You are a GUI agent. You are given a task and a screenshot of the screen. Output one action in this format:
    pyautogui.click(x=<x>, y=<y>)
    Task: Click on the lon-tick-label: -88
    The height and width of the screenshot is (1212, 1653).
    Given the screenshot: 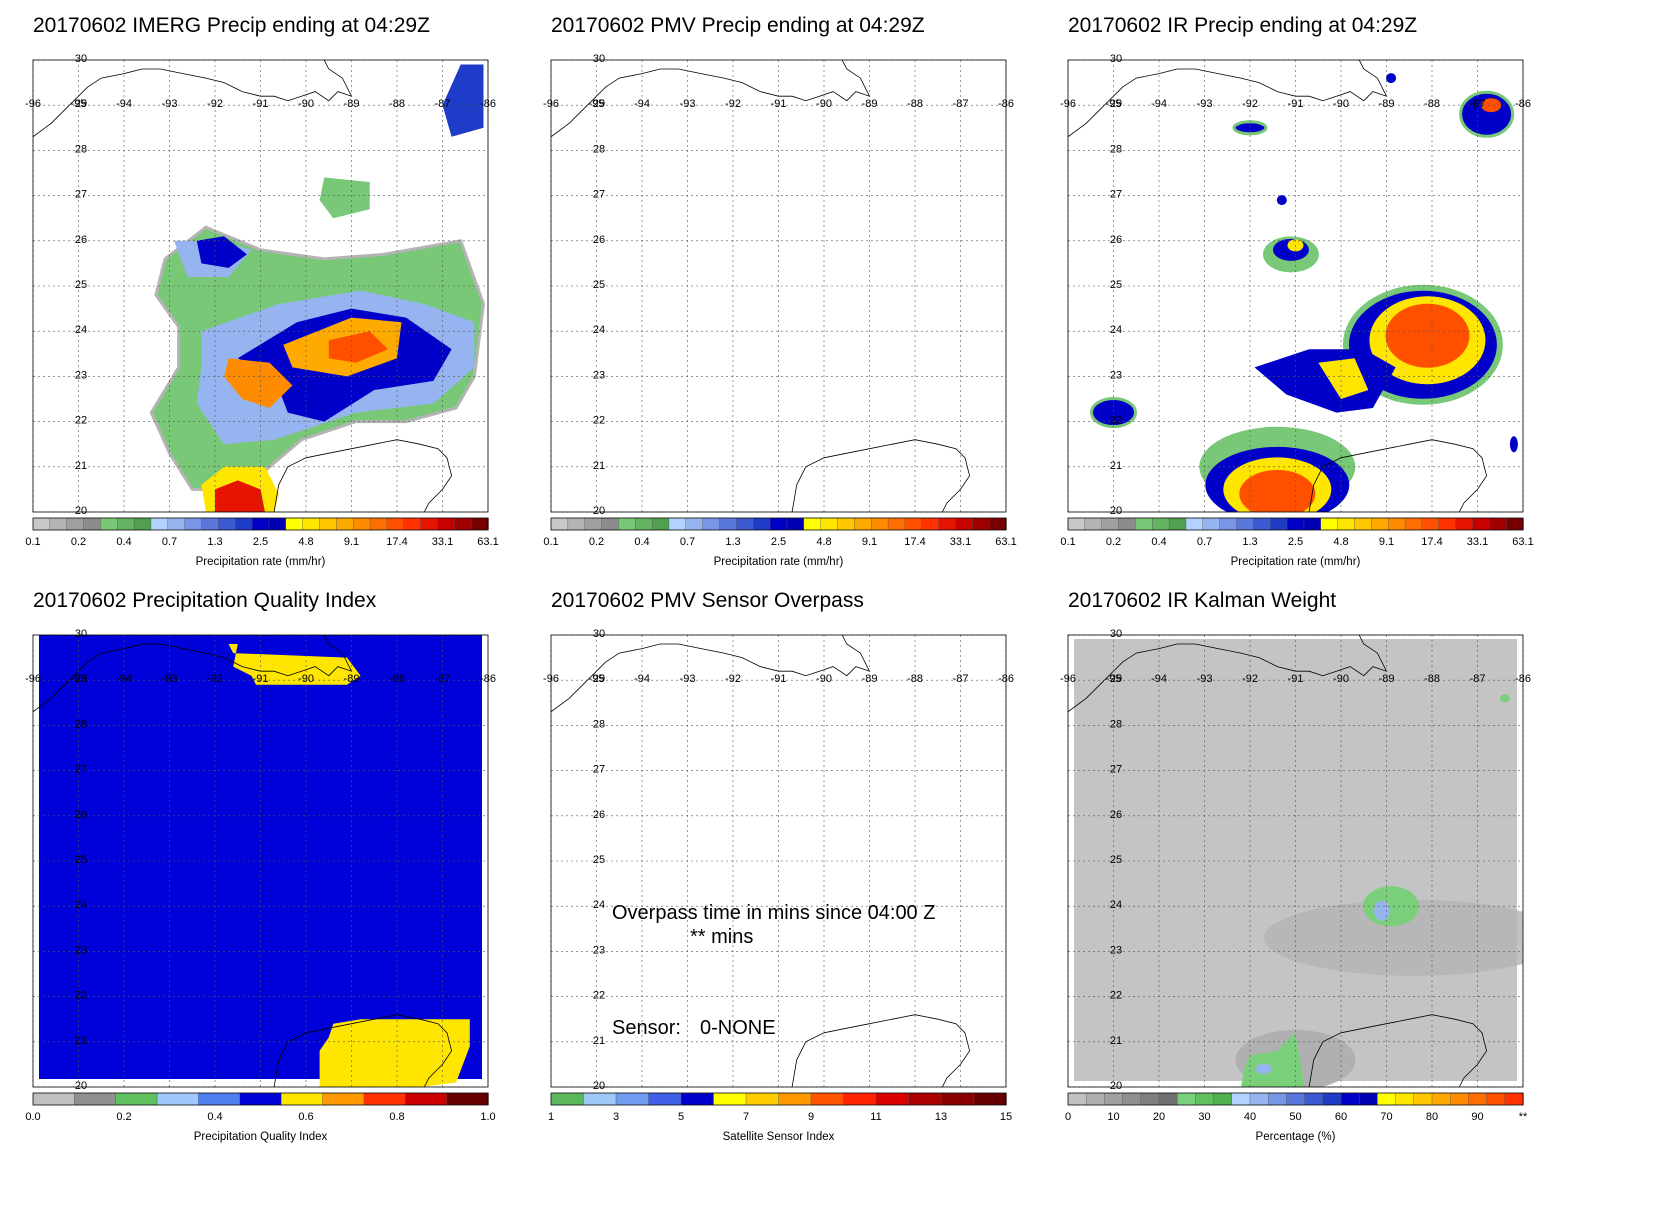 What is the action you would take?
    pyautogui.click(x=915, y=679)
    